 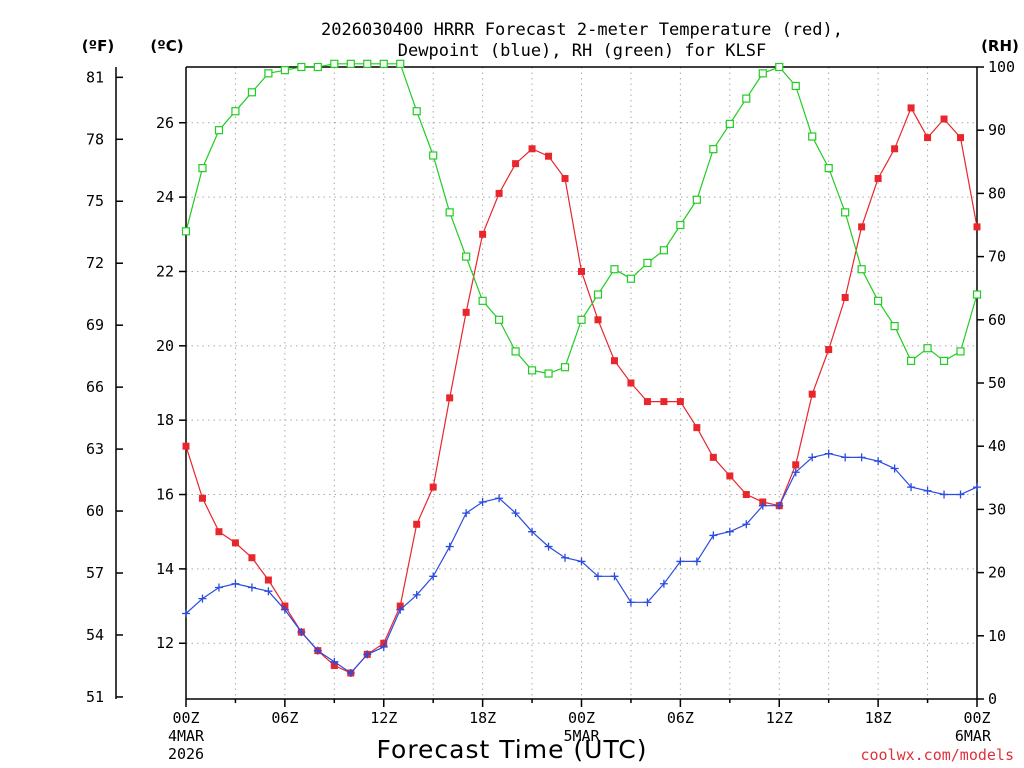 I want to click on fahrenheit-tick-label: 51, so click(x=95, y=697).